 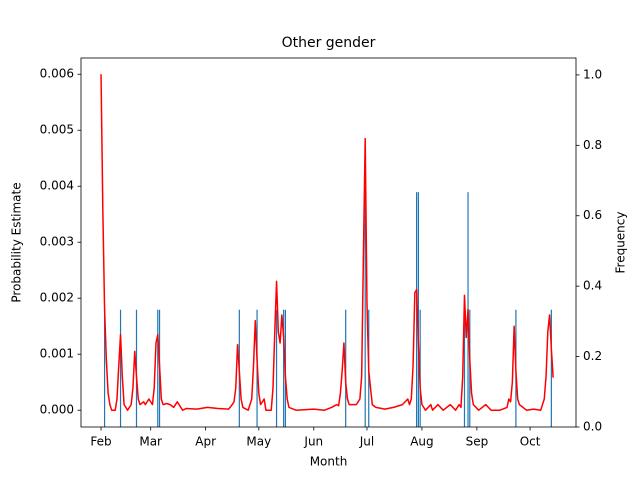 I want to click on x-tick-label: Mar, so click(x=150, y=442).